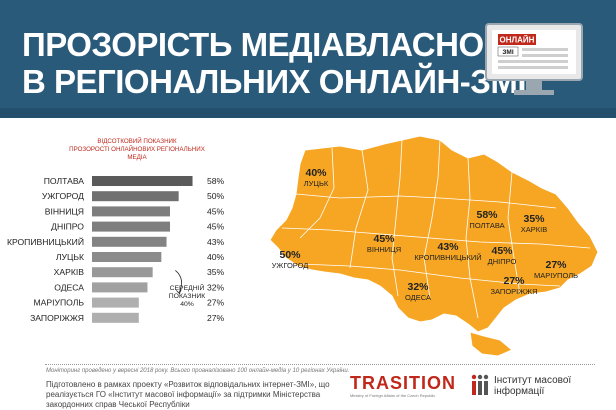 The image size is (616, 410). What do you see at coordinates (533, 380) in the screenshot?
I see `imi-line1: Інститут масової` at bounding box center [533, 380].